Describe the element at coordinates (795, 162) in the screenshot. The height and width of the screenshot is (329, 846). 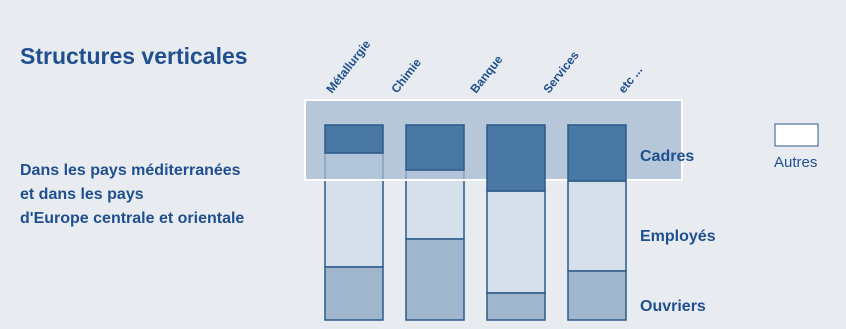
I see `legend-label: Autres` at that location.